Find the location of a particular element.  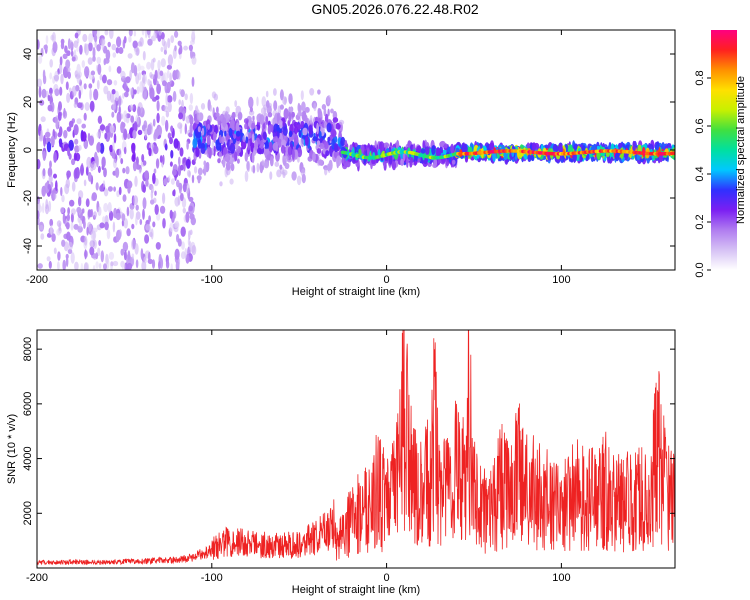

x-tick-label: -100 is located at coordinates (212, 578).